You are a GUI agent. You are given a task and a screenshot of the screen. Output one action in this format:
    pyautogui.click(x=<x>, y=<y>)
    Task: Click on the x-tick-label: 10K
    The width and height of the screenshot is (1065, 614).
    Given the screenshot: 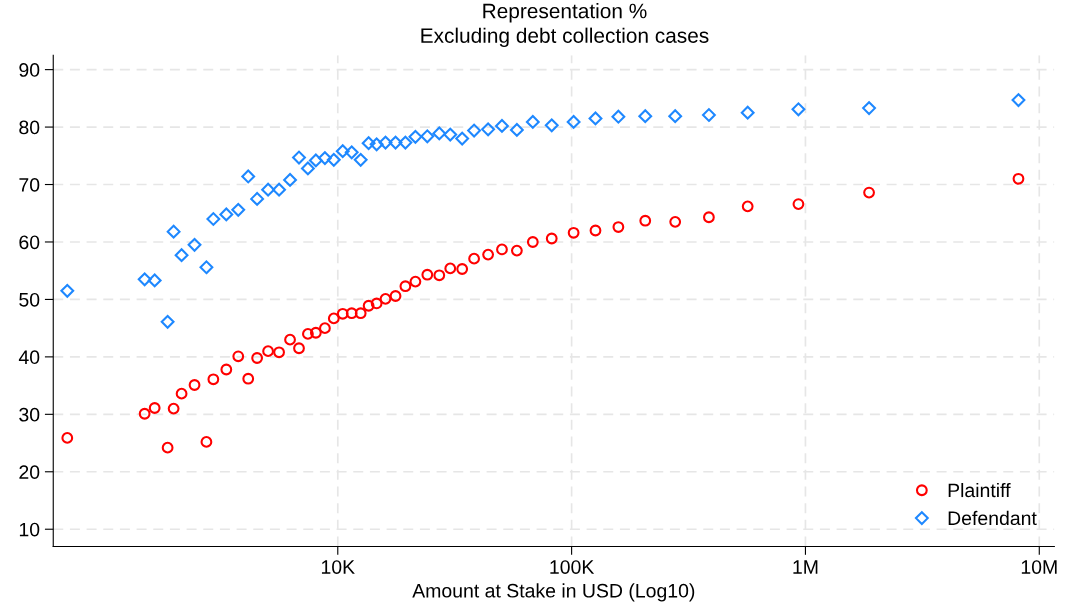 What is the action you would take?
    pyautogui.click(x=338, y=567)
    